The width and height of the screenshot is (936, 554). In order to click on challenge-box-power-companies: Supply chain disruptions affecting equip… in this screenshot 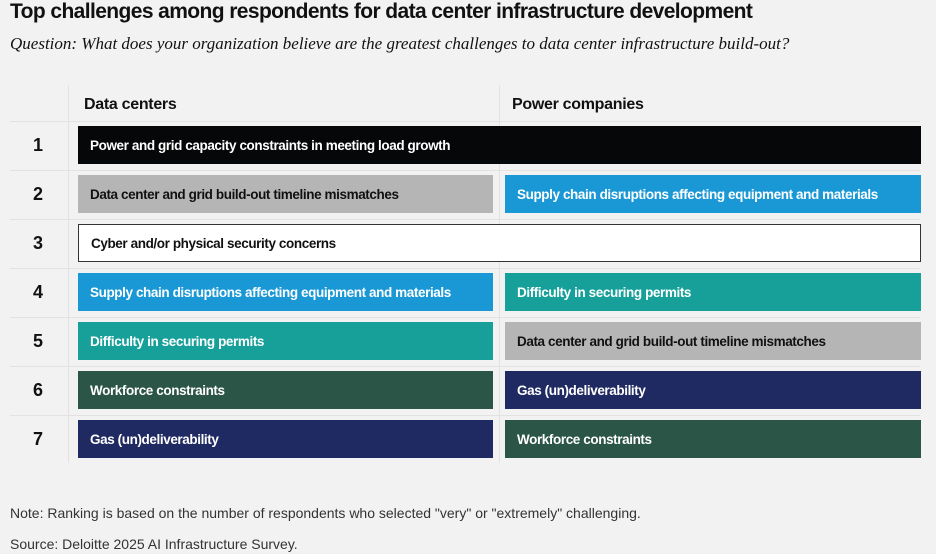, I will do `click(713, 194)`.